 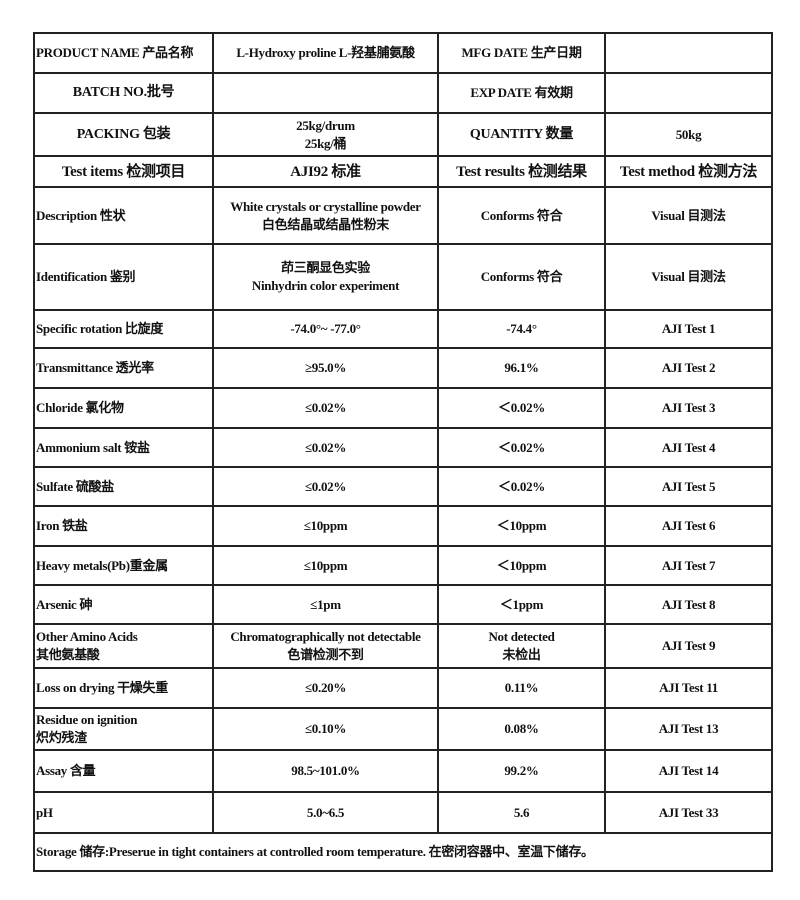 I want to click on test-result: 5.6, so click(x=521, y=812).